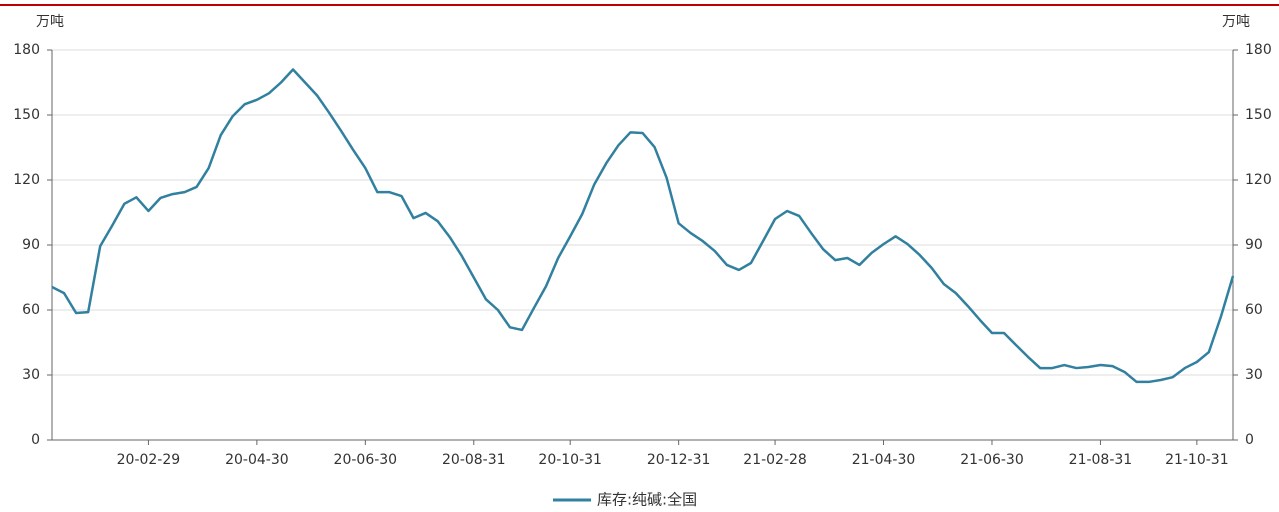  I want to click on y-tick-label: 120, so click(26, 180).